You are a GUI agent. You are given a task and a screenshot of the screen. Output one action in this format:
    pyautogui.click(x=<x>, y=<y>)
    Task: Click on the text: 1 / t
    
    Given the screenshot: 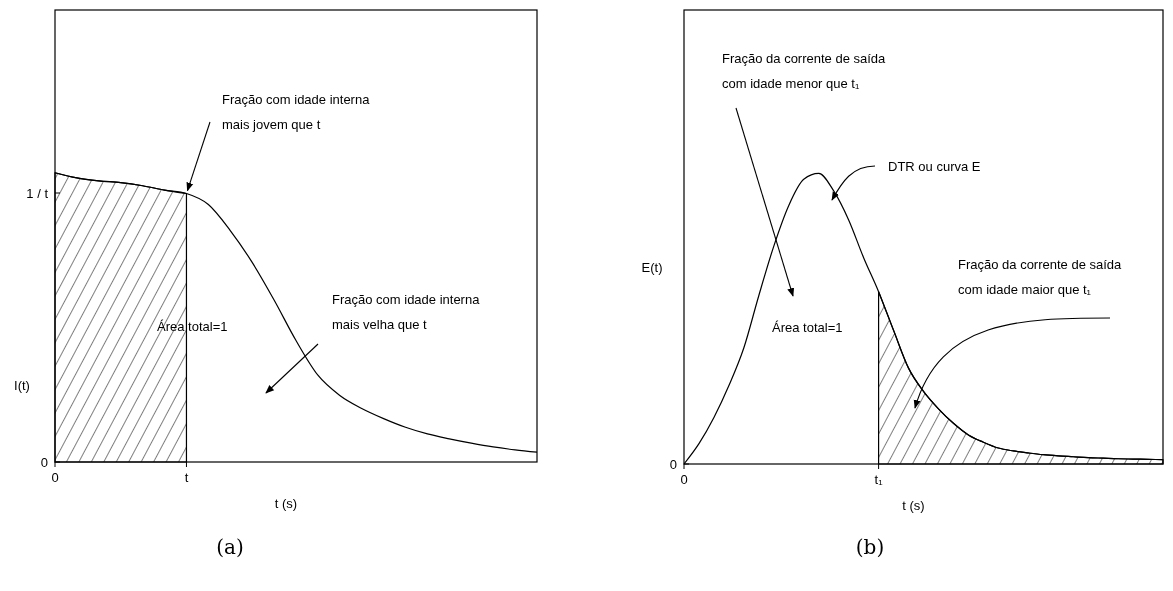 What is the action you would take?
    pyautogui.click(x=37, y=193)
    